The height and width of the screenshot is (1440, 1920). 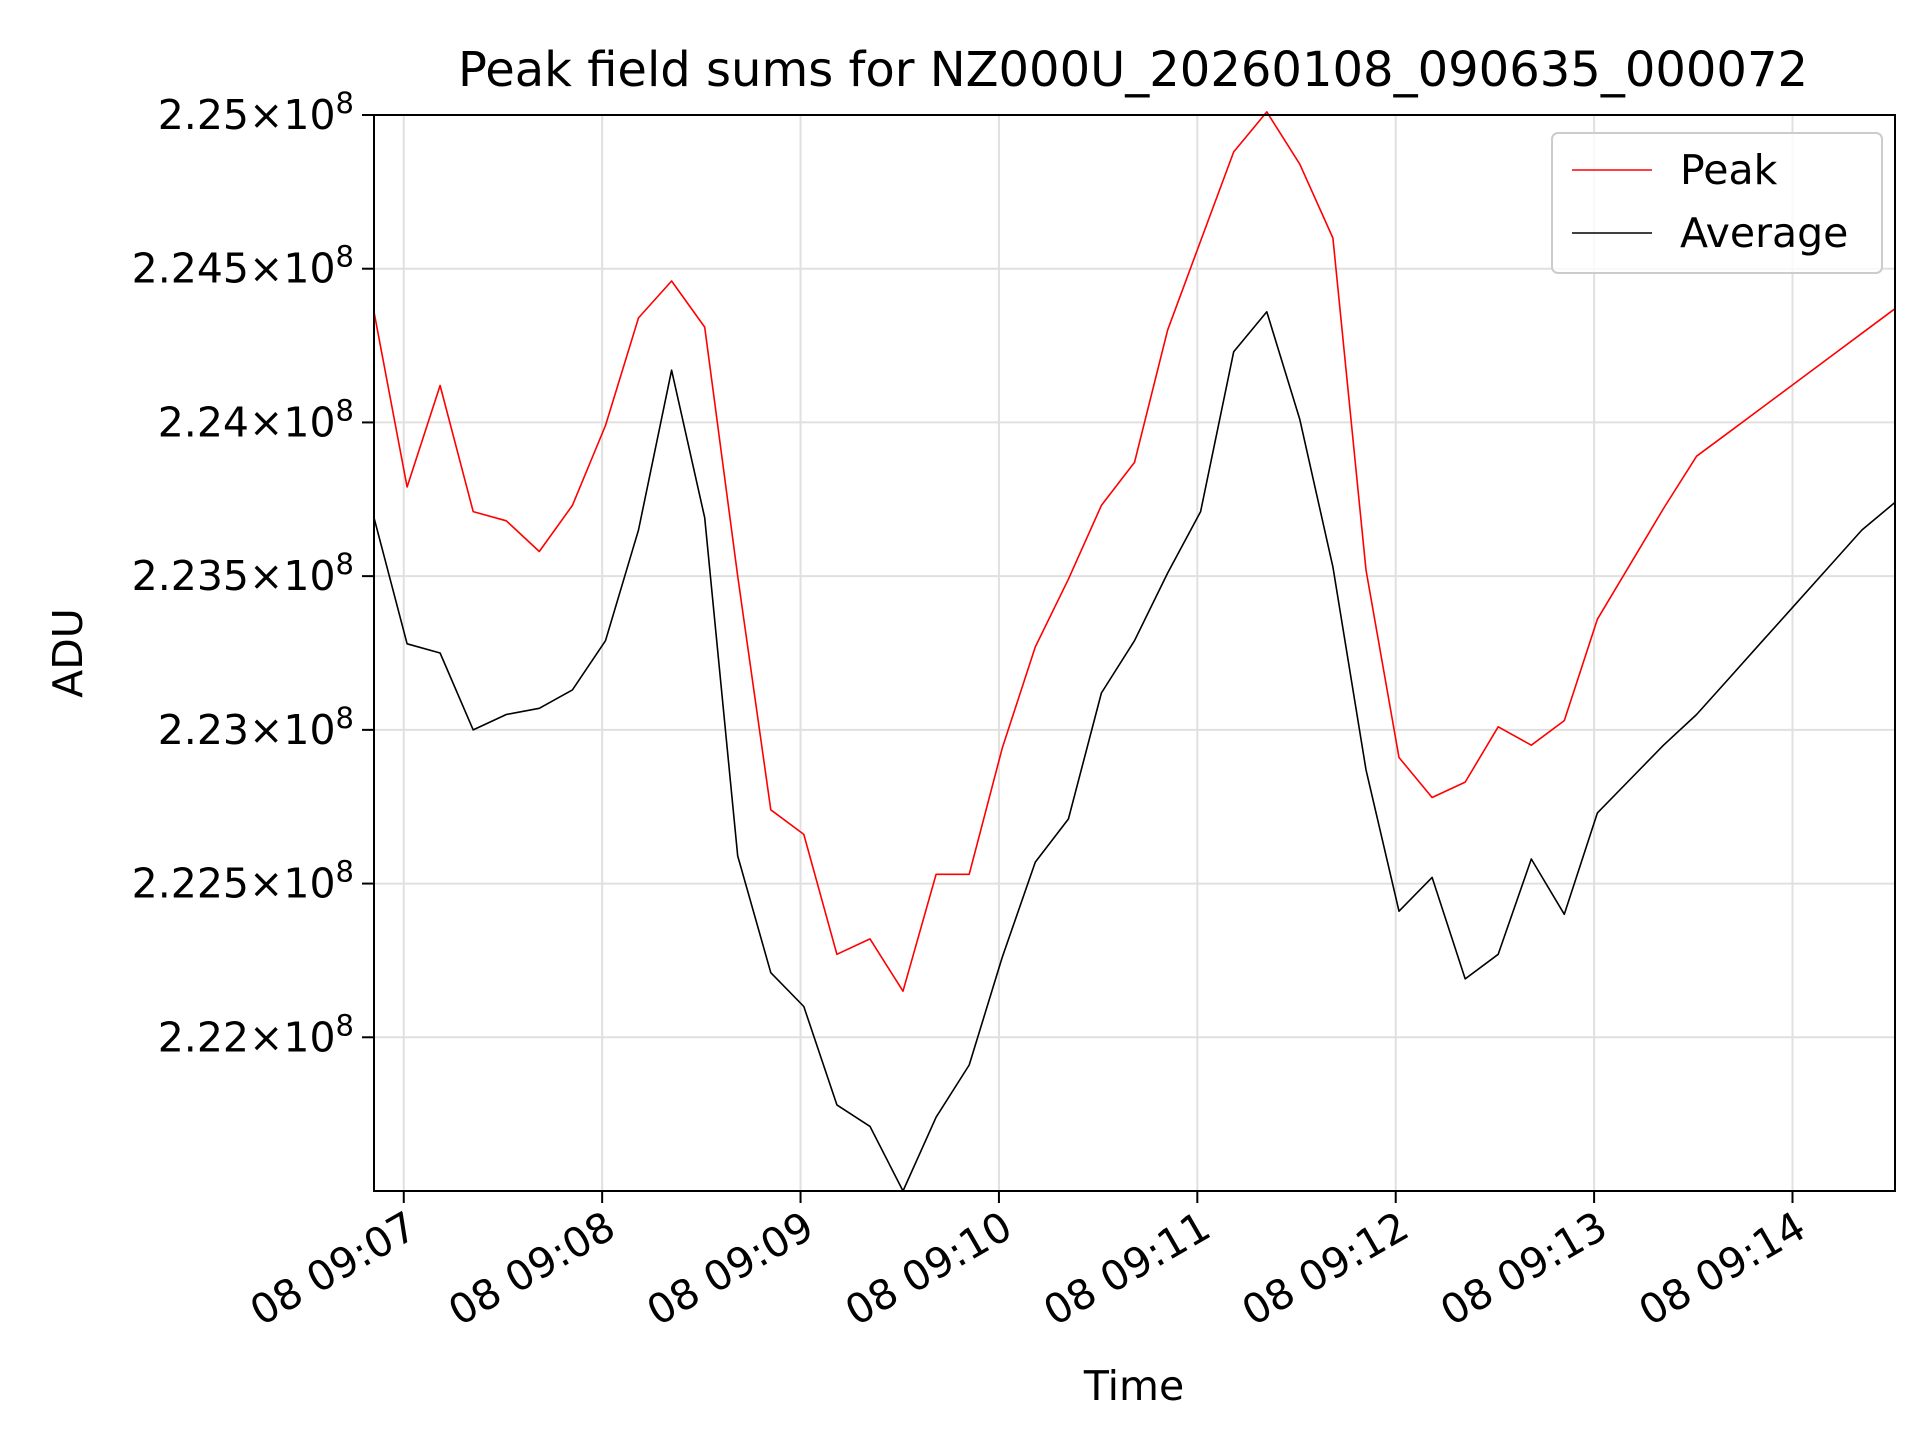 I want to click on y-tick-mantissa: 2.245, so click(x=190, y=269).